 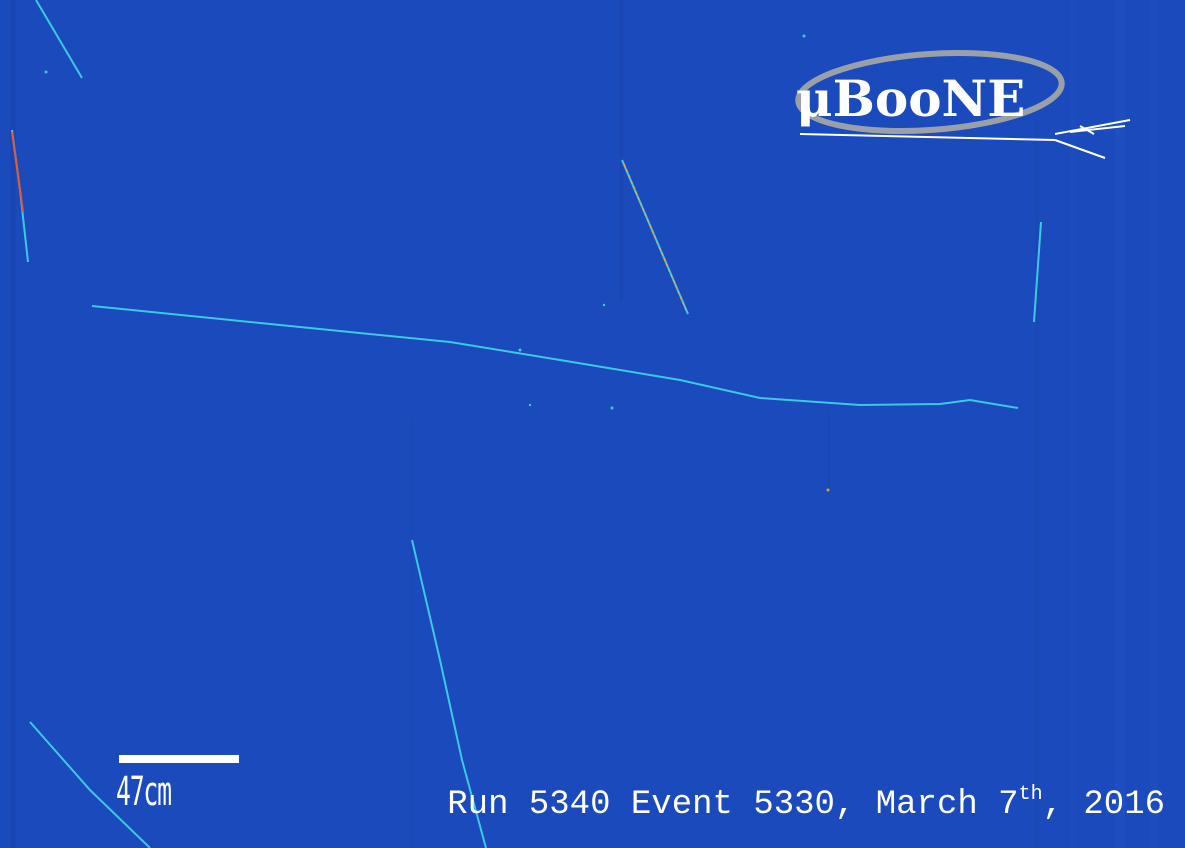 I want to click on uboone-logo: μBooNE, so click(x=960, y=105).